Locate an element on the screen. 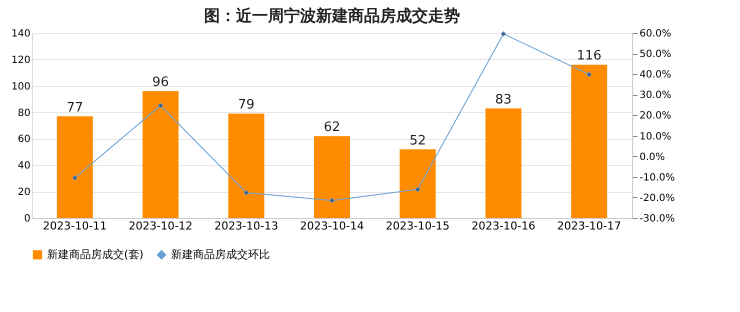 This screenshot has width=740, height=312. x-tick-label: 2023-10-16 is located at coordinates (503, 226).